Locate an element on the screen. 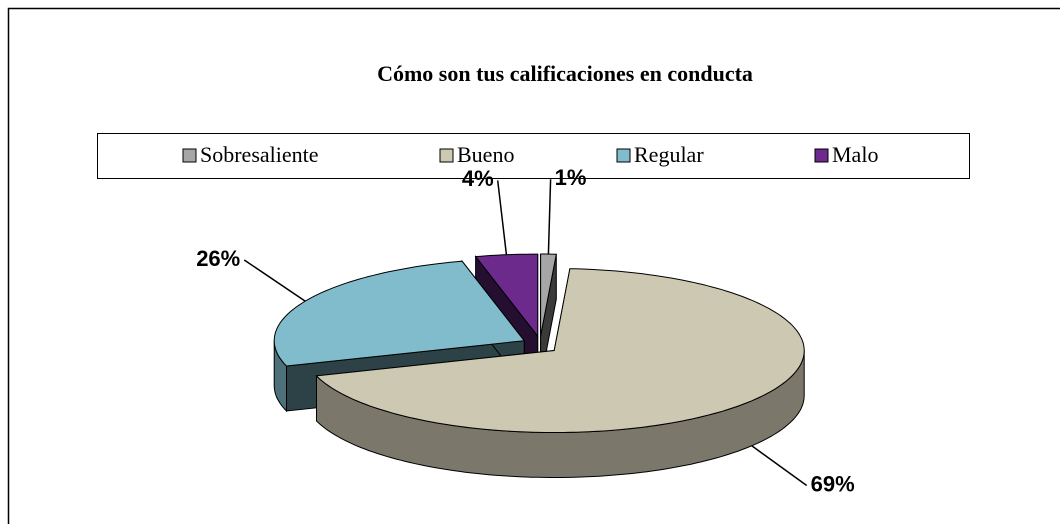  legend-label: Regular is located at coordinates (669, 154).